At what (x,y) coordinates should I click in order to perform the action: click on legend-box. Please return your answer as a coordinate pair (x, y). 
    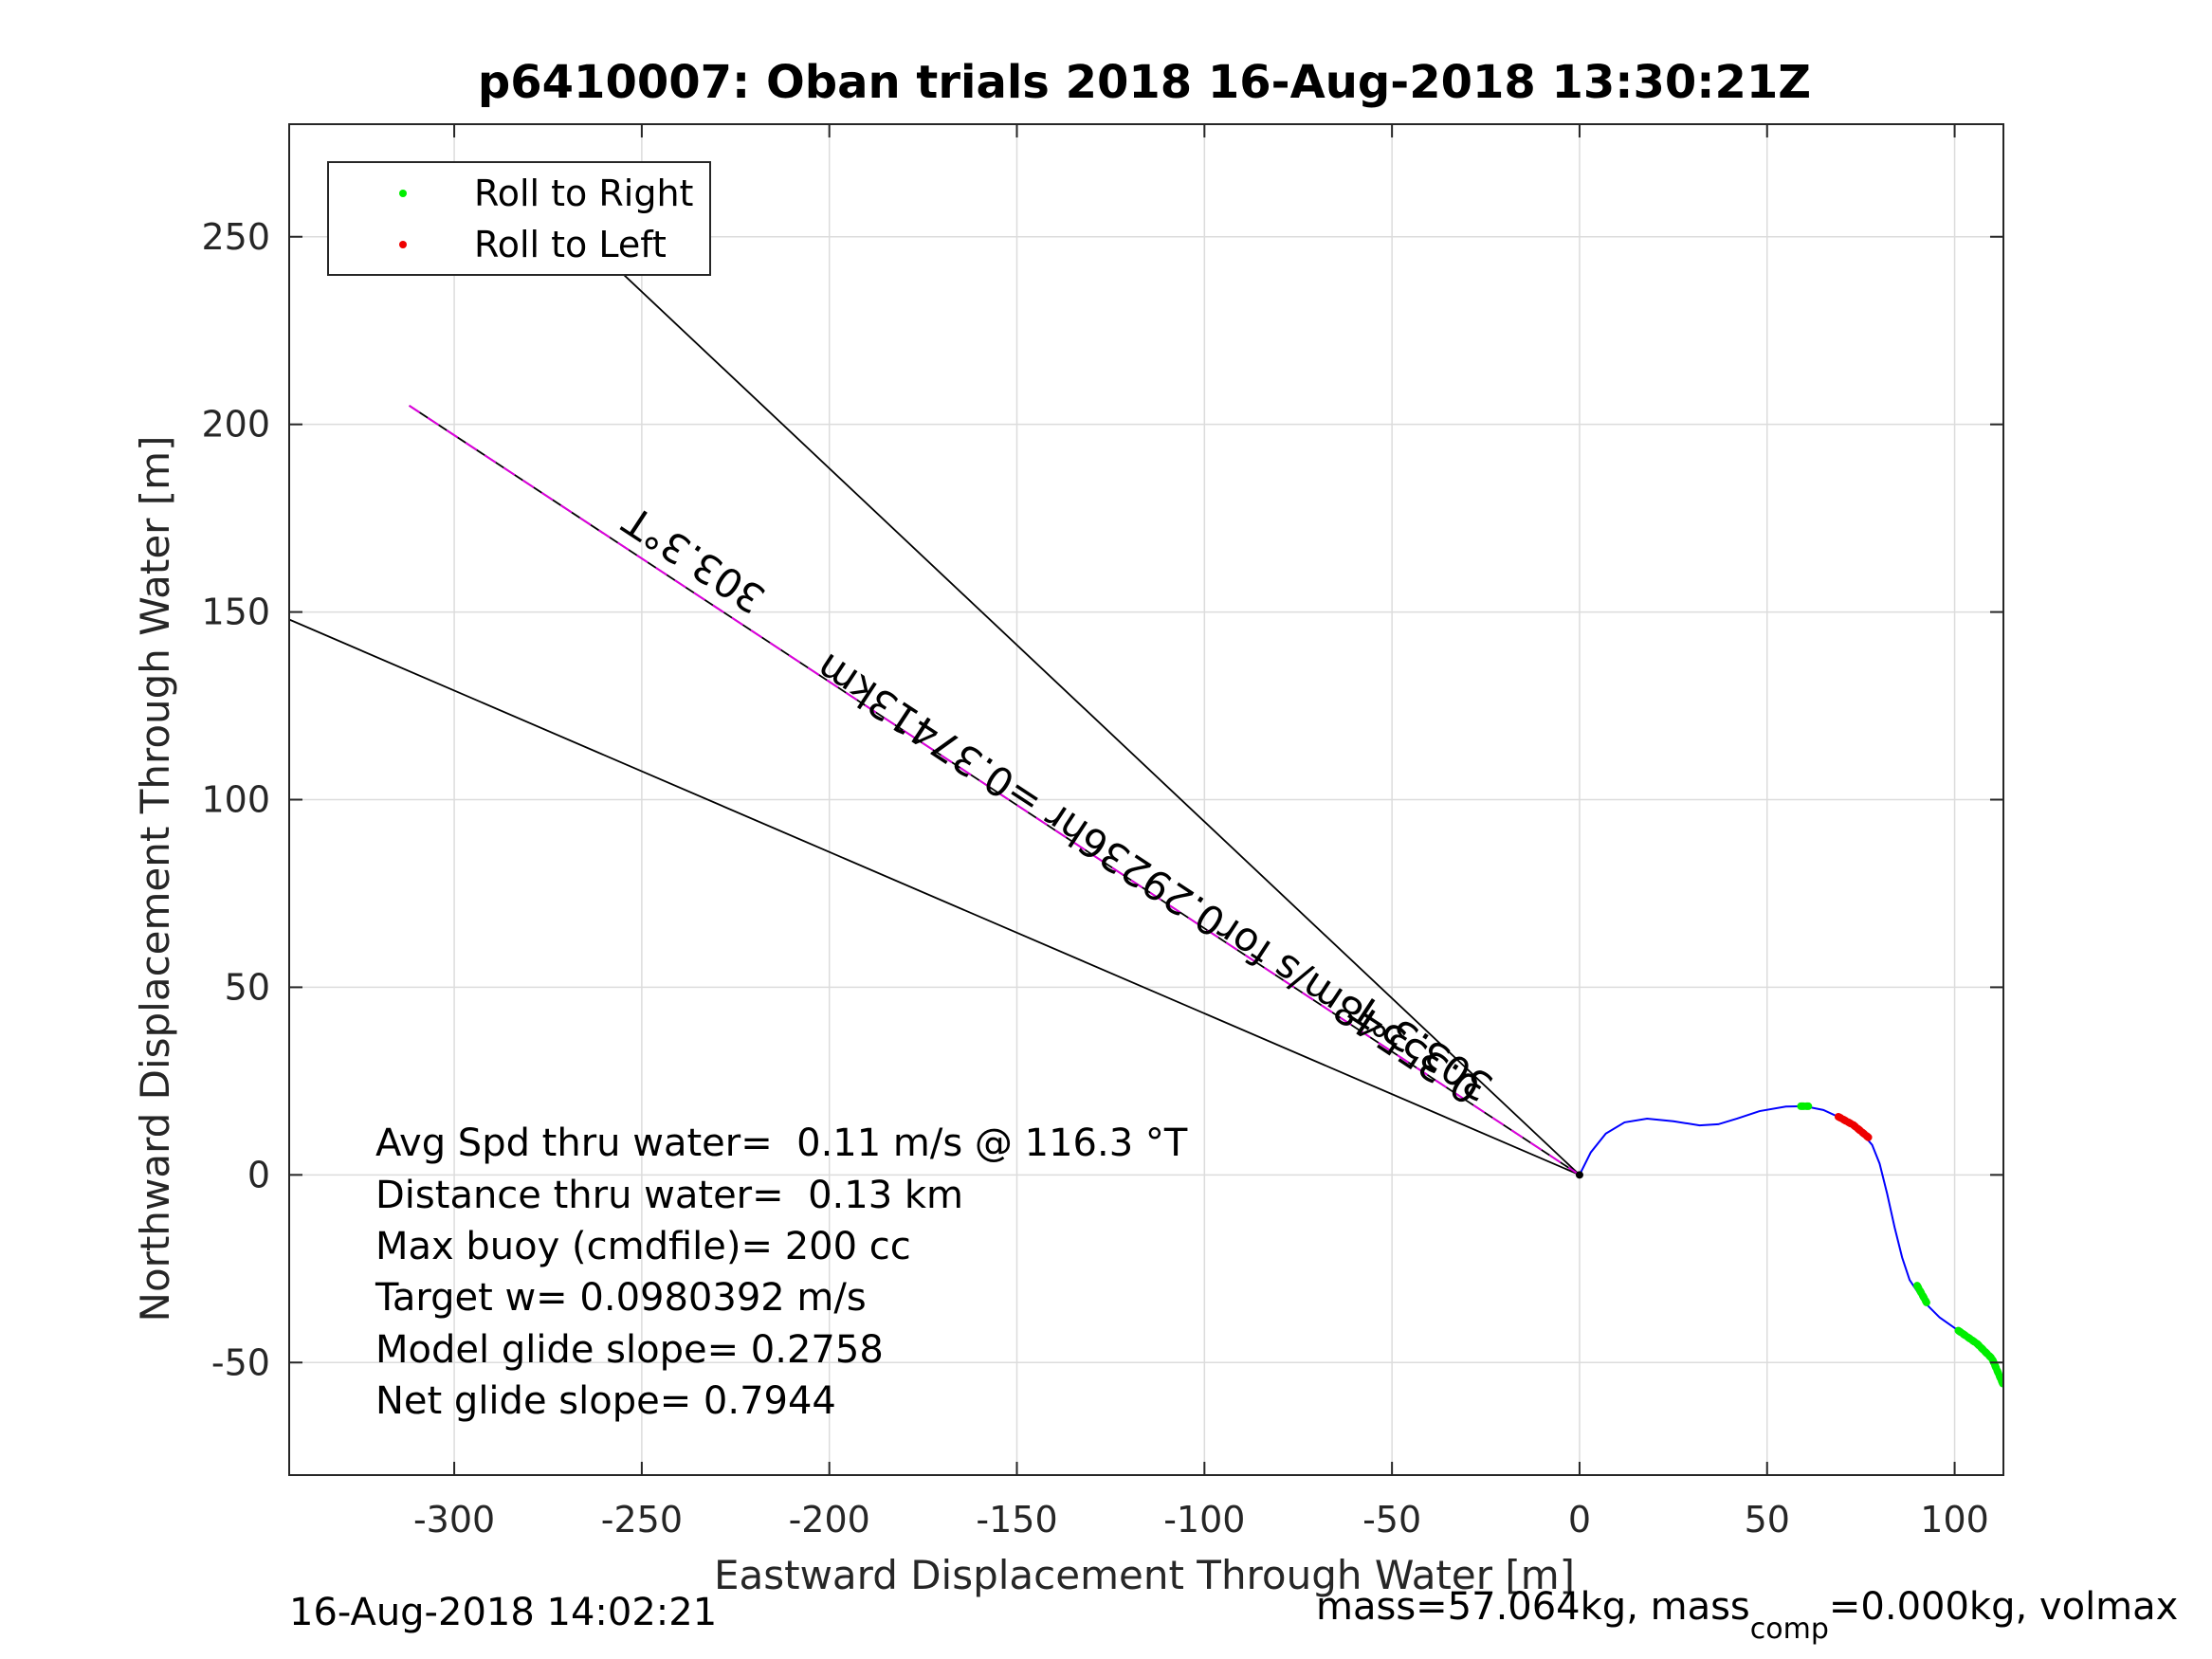
    Looking at the image, I should click on (519, 218).